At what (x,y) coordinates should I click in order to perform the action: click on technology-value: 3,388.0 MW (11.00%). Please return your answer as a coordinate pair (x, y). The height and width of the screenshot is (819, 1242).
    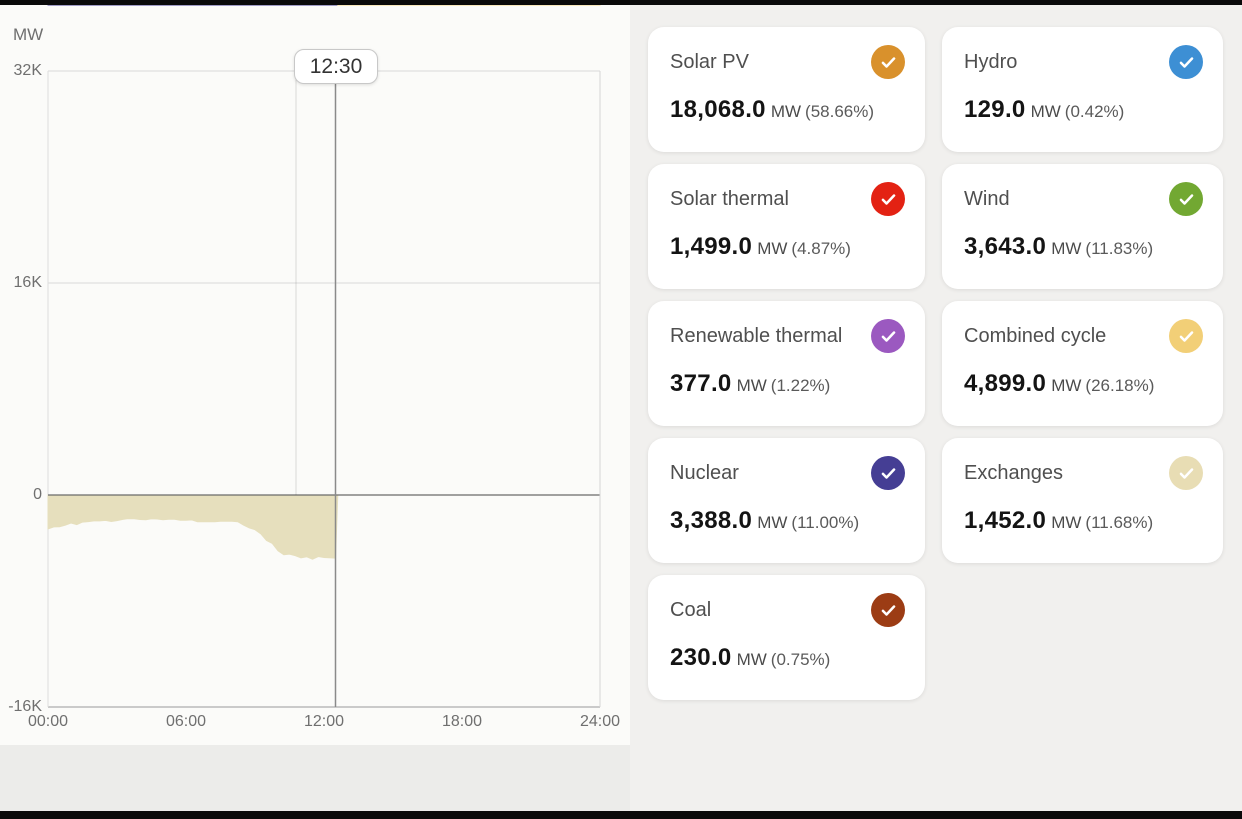
    Looking at the image, I should click on (765, 520).